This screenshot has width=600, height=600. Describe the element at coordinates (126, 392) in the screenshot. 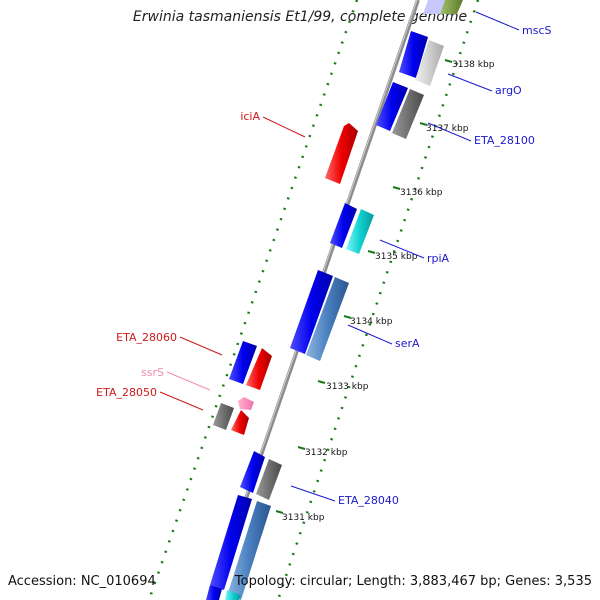

I see `gene-label-eta-28050: ETA_28050` at that location.